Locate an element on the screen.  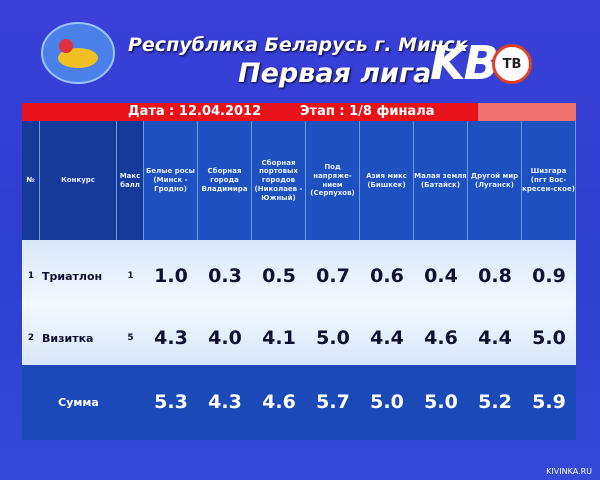
score-cell: 4.0 is located at coordinates (225, 338).